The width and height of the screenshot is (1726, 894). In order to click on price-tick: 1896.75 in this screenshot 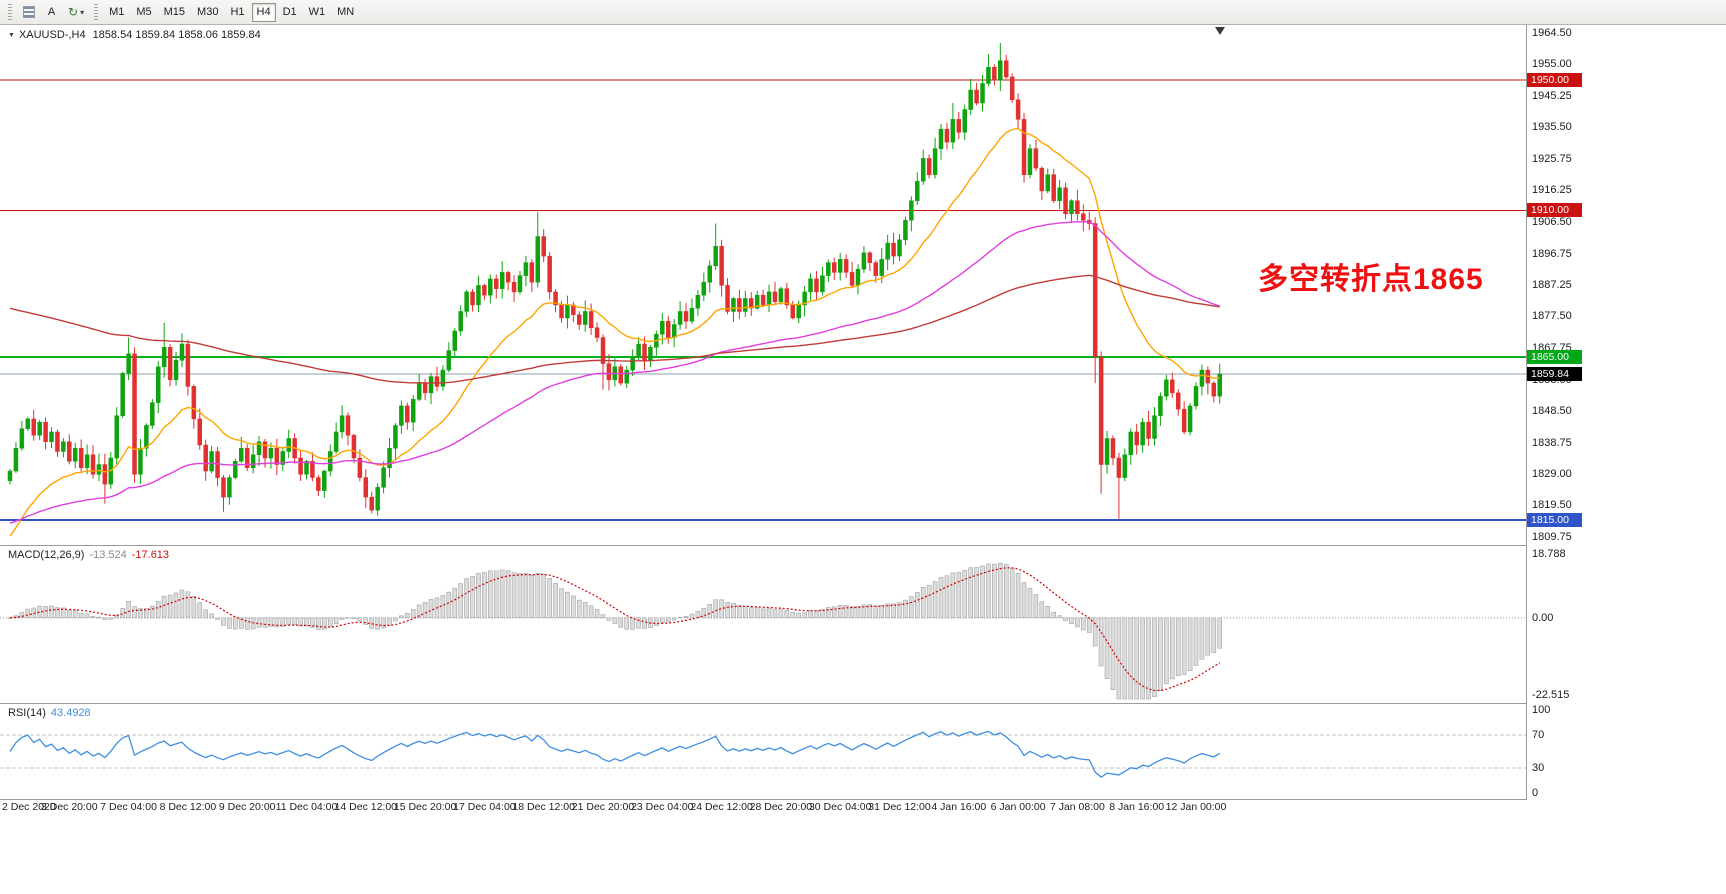, I will do `click(1552, 253)`.